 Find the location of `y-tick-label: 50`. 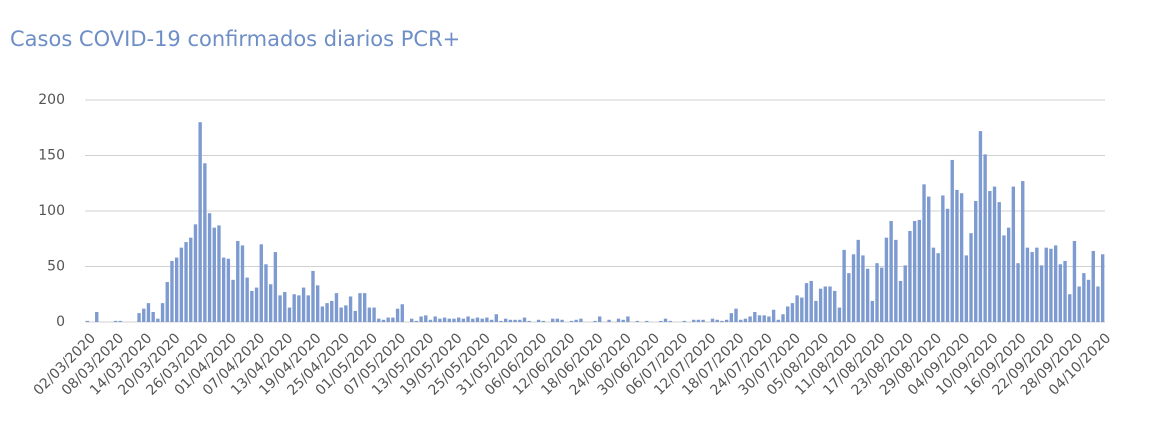

y-tick-label: 50 is located at coordinates (56, 267).